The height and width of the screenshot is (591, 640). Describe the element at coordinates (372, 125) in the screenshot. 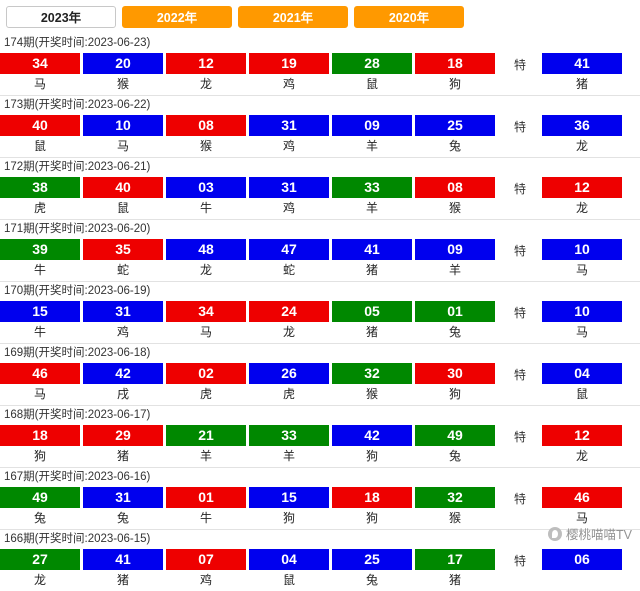

I see `ball-number: 09` at that location.